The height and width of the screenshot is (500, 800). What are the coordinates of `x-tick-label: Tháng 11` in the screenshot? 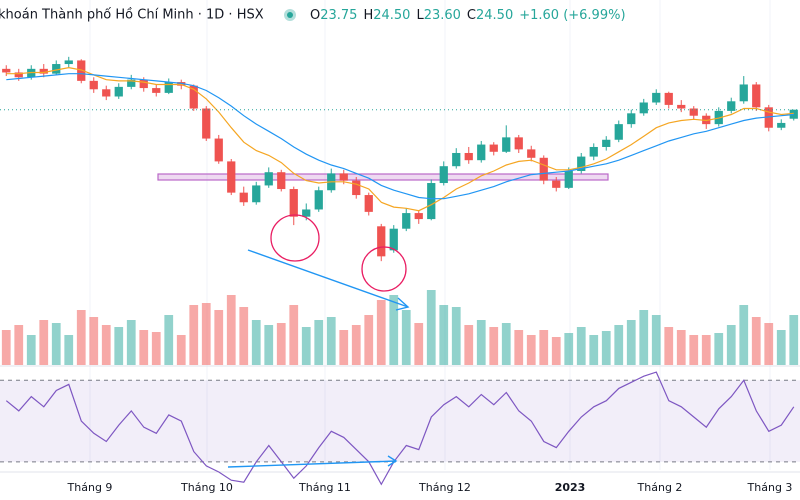 It's located at (324, 487).